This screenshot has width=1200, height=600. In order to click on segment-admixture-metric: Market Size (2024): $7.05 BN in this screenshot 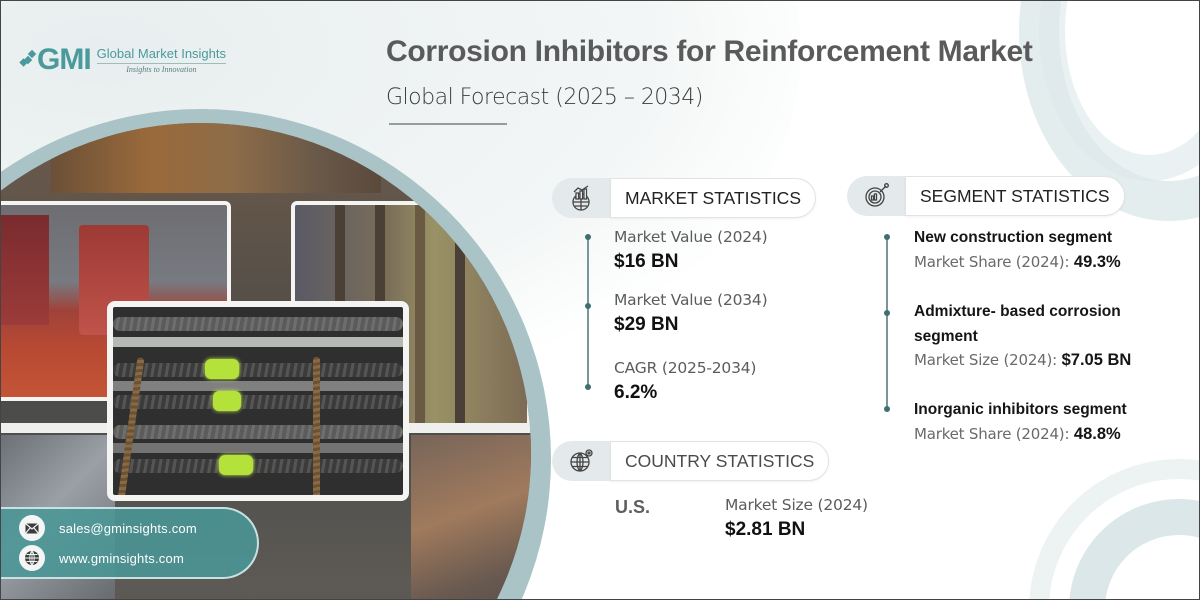, I will do `click(1023, 360)`.